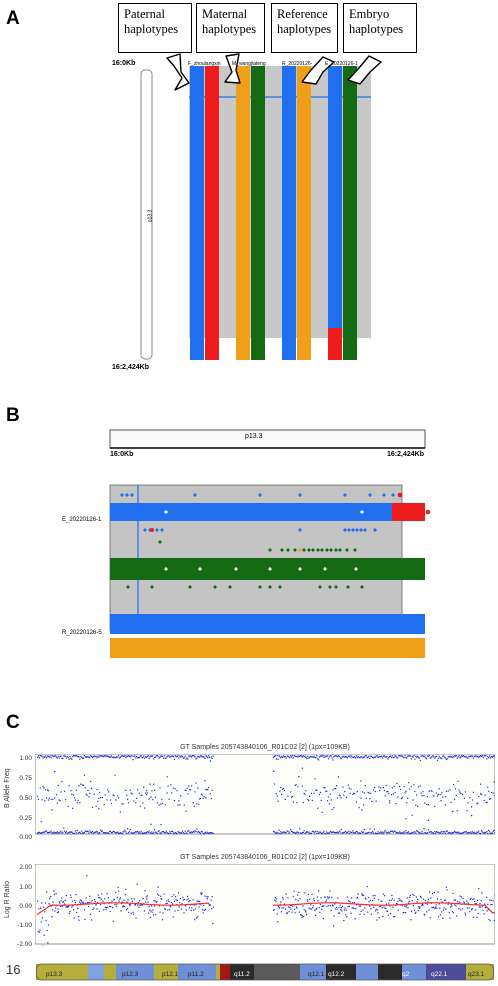  What do you see at coordinates (376, 21) in the screenshot?
I see `embryo-callout-text: Embryo haplotypes` at bounding box center [376, 21].